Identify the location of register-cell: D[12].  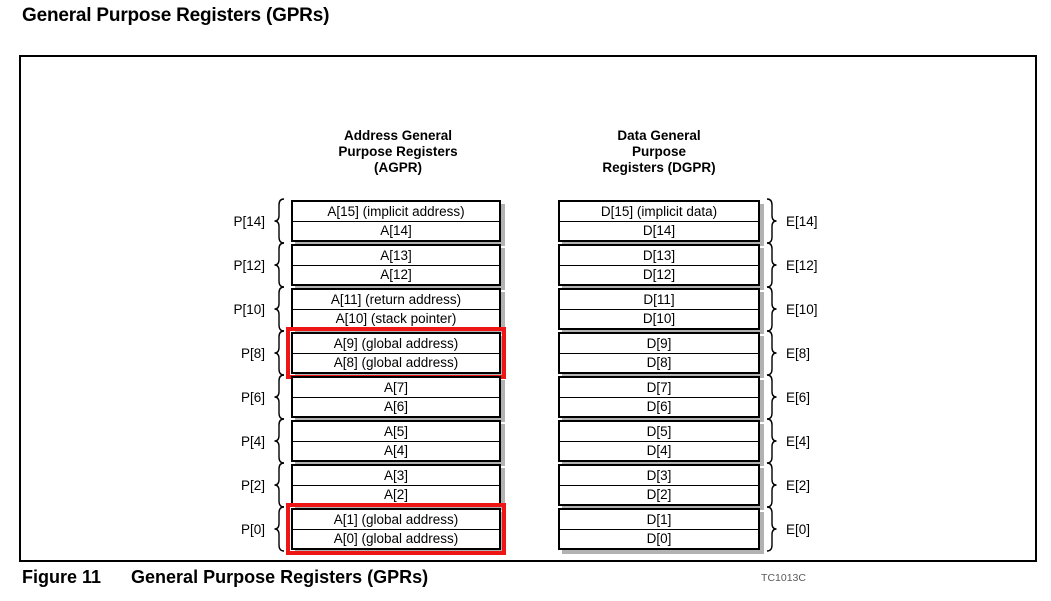
(659, 274).